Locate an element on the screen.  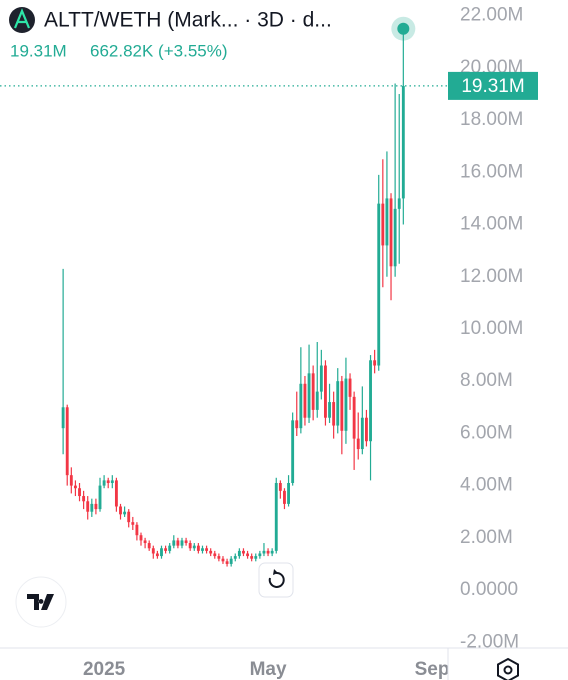
tv-logo is located at coordinates (41, 602).